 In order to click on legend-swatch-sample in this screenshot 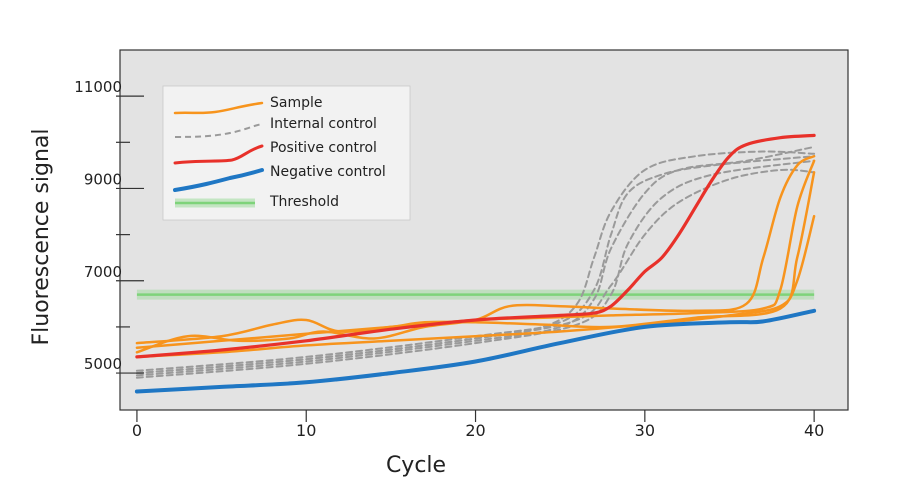, I will do `click(218, 108)`.